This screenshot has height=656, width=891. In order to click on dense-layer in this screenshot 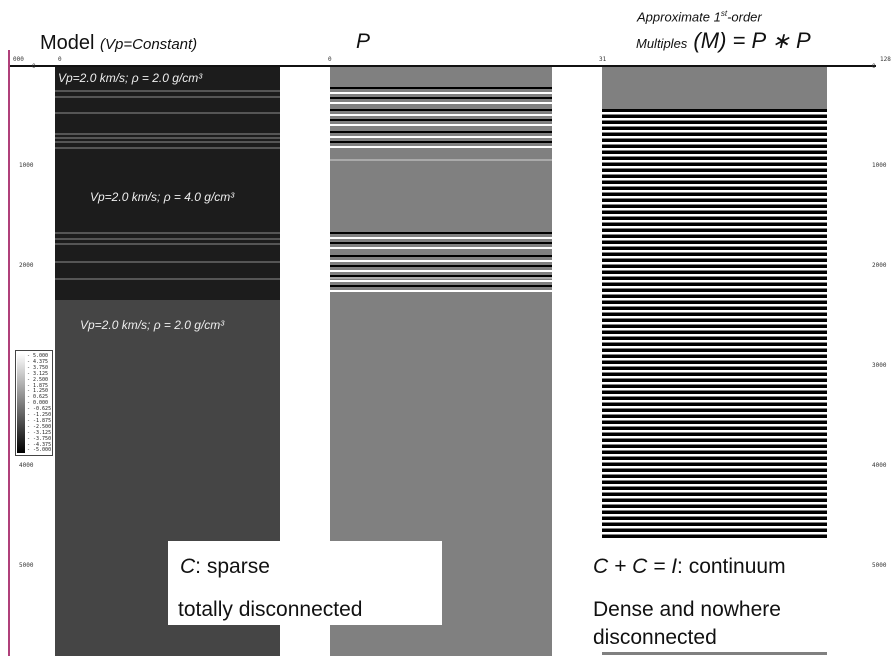, I will do `click(167, 183)`.